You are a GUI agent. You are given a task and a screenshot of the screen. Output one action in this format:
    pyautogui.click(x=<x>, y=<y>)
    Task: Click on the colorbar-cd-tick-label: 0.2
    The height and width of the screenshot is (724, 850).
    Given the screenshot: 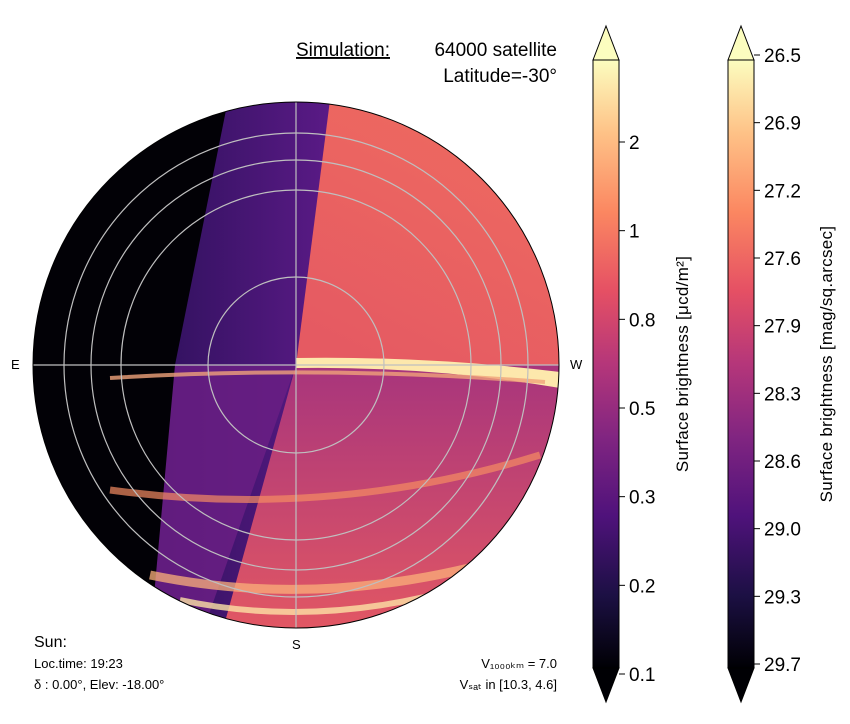 What is the action you would take?
    pyautogui.click(x=642, y=586)
    